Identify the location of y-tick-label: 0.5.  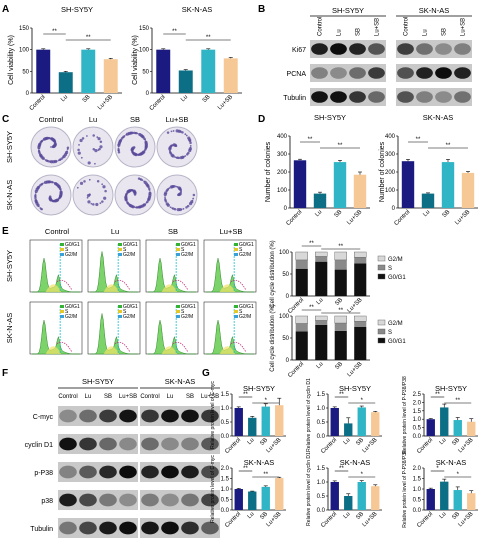
(225, 423).